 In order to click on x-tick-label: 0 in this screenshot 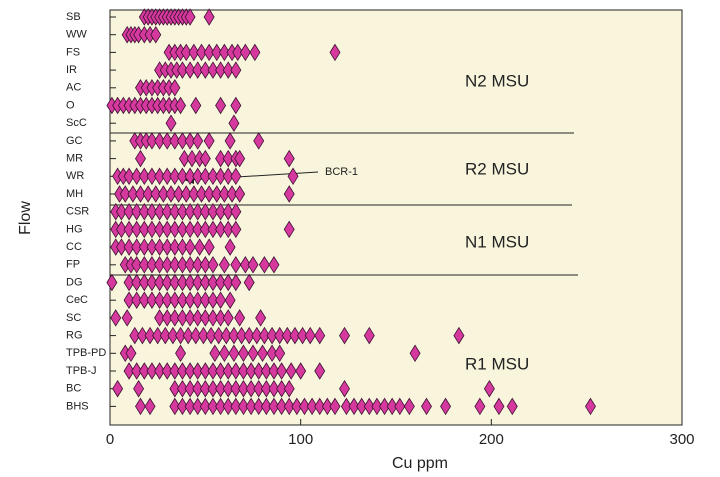, I will do `click(110, 439)`.